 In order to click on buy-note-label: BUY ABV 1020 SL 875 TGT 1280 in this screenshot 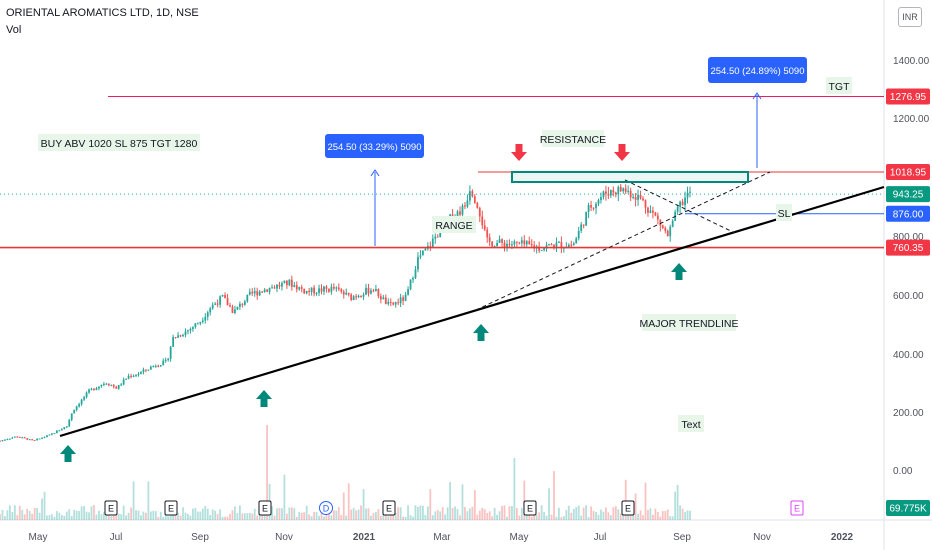, I will do `click(119, 144)`.